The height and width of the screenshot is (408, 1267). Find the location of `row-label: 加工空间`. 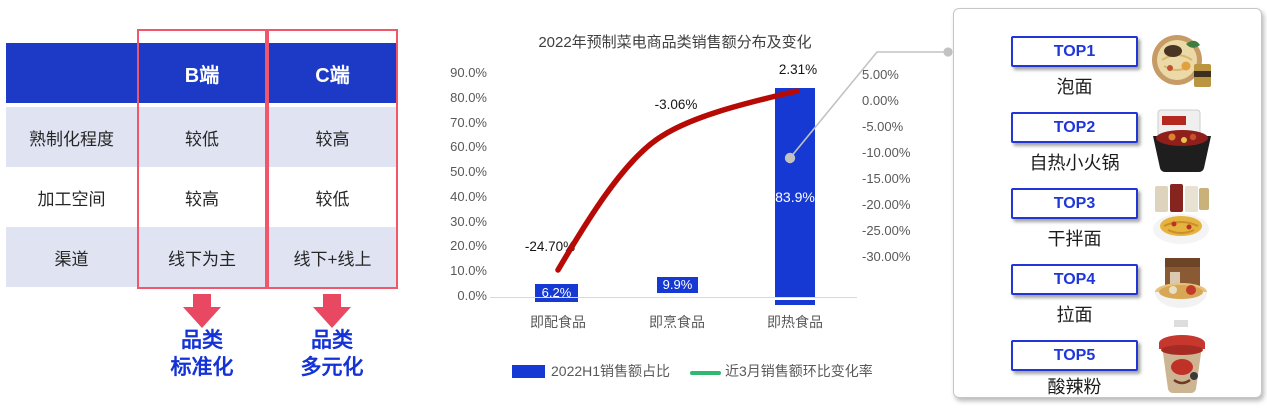

row-label: 加工空间 is located at coordinates (71, 199).